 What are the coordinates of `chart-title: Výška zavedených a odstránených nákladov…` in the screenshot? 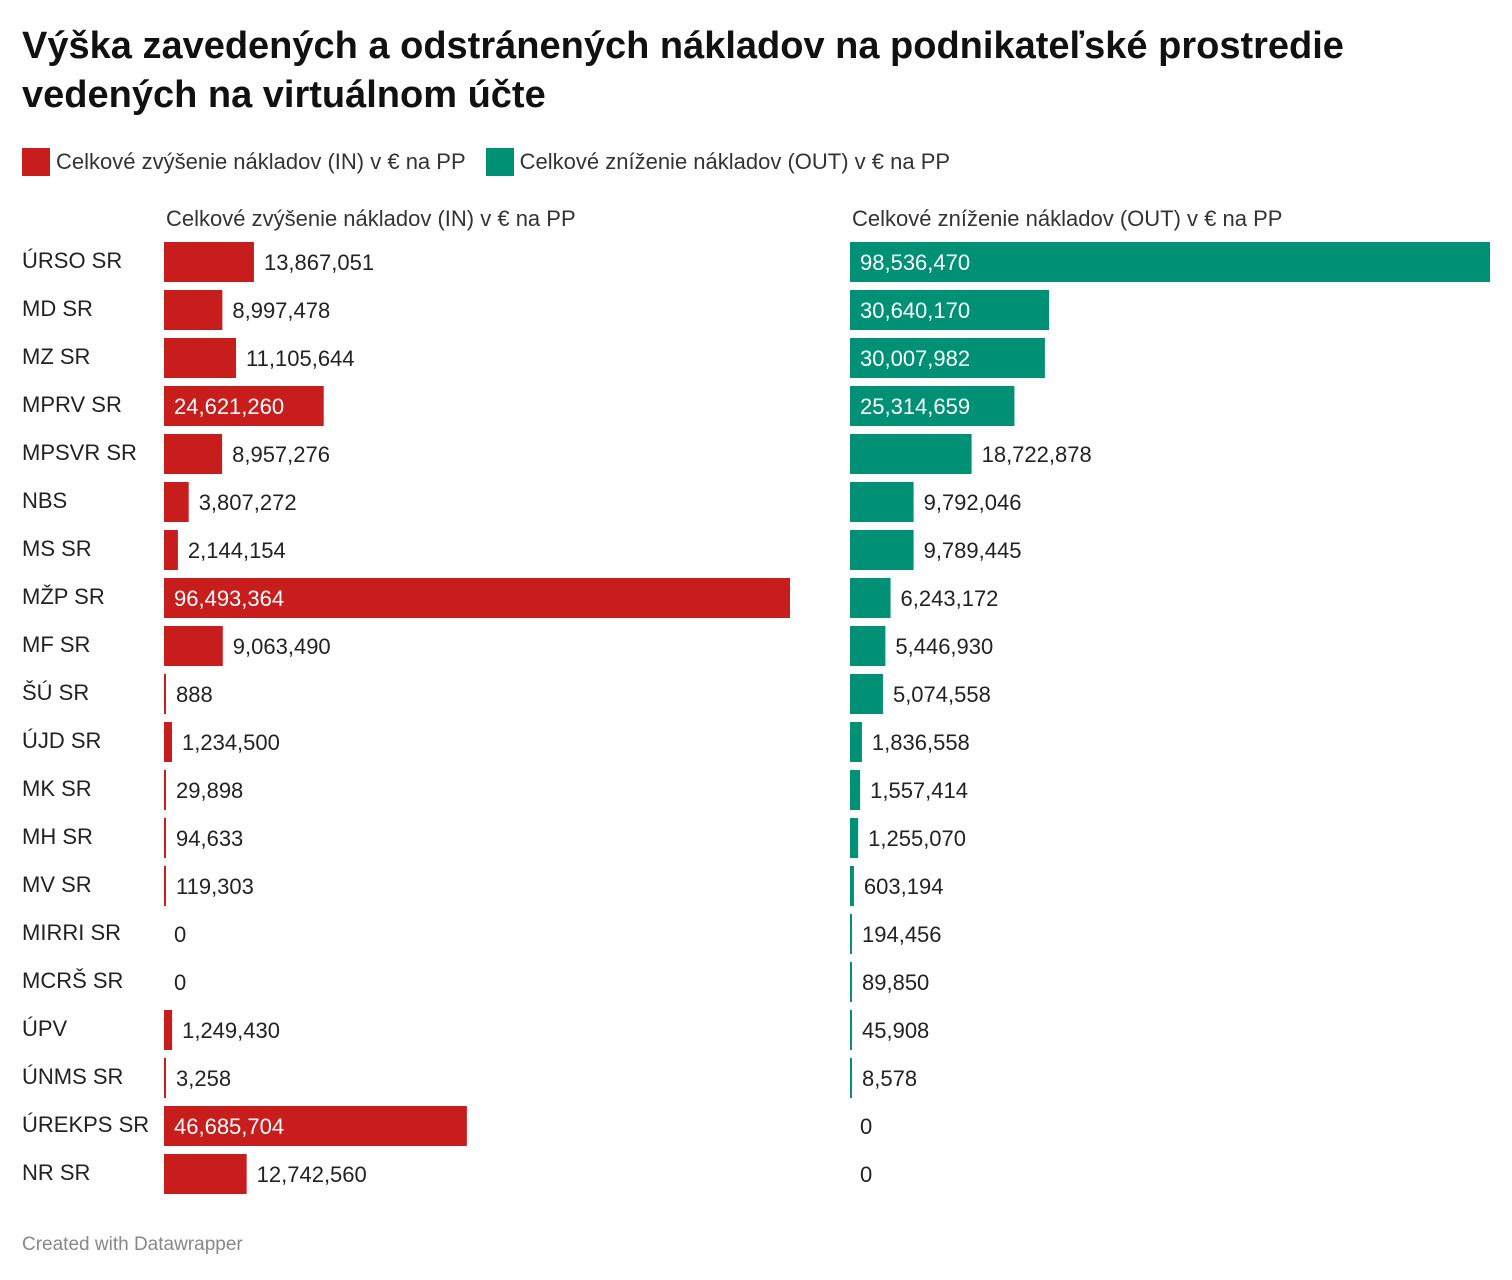 It's located at (683, 70).